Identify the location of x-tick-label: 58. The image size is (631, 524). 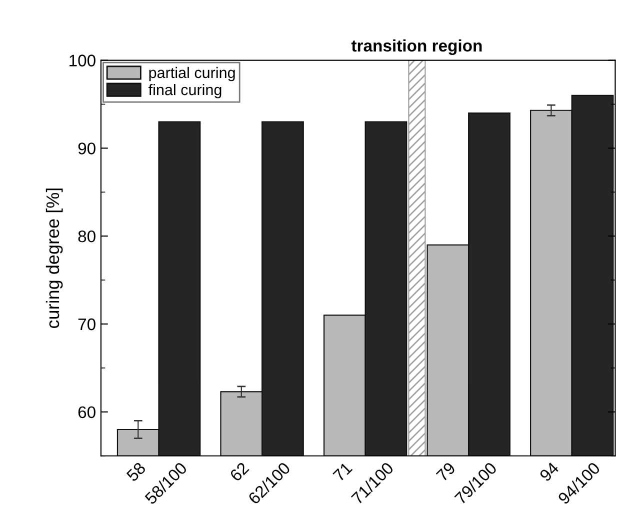
(136, 472).